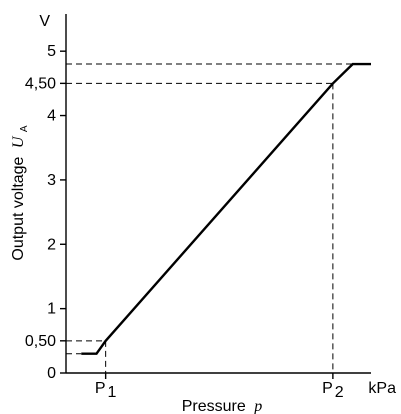 The height and width of the screenshot is (414, 401). What do you see at coordinates (24, 128) in the screenshot?
I see `y-axis-title-subscript: A` at bounding box center [24, 128].